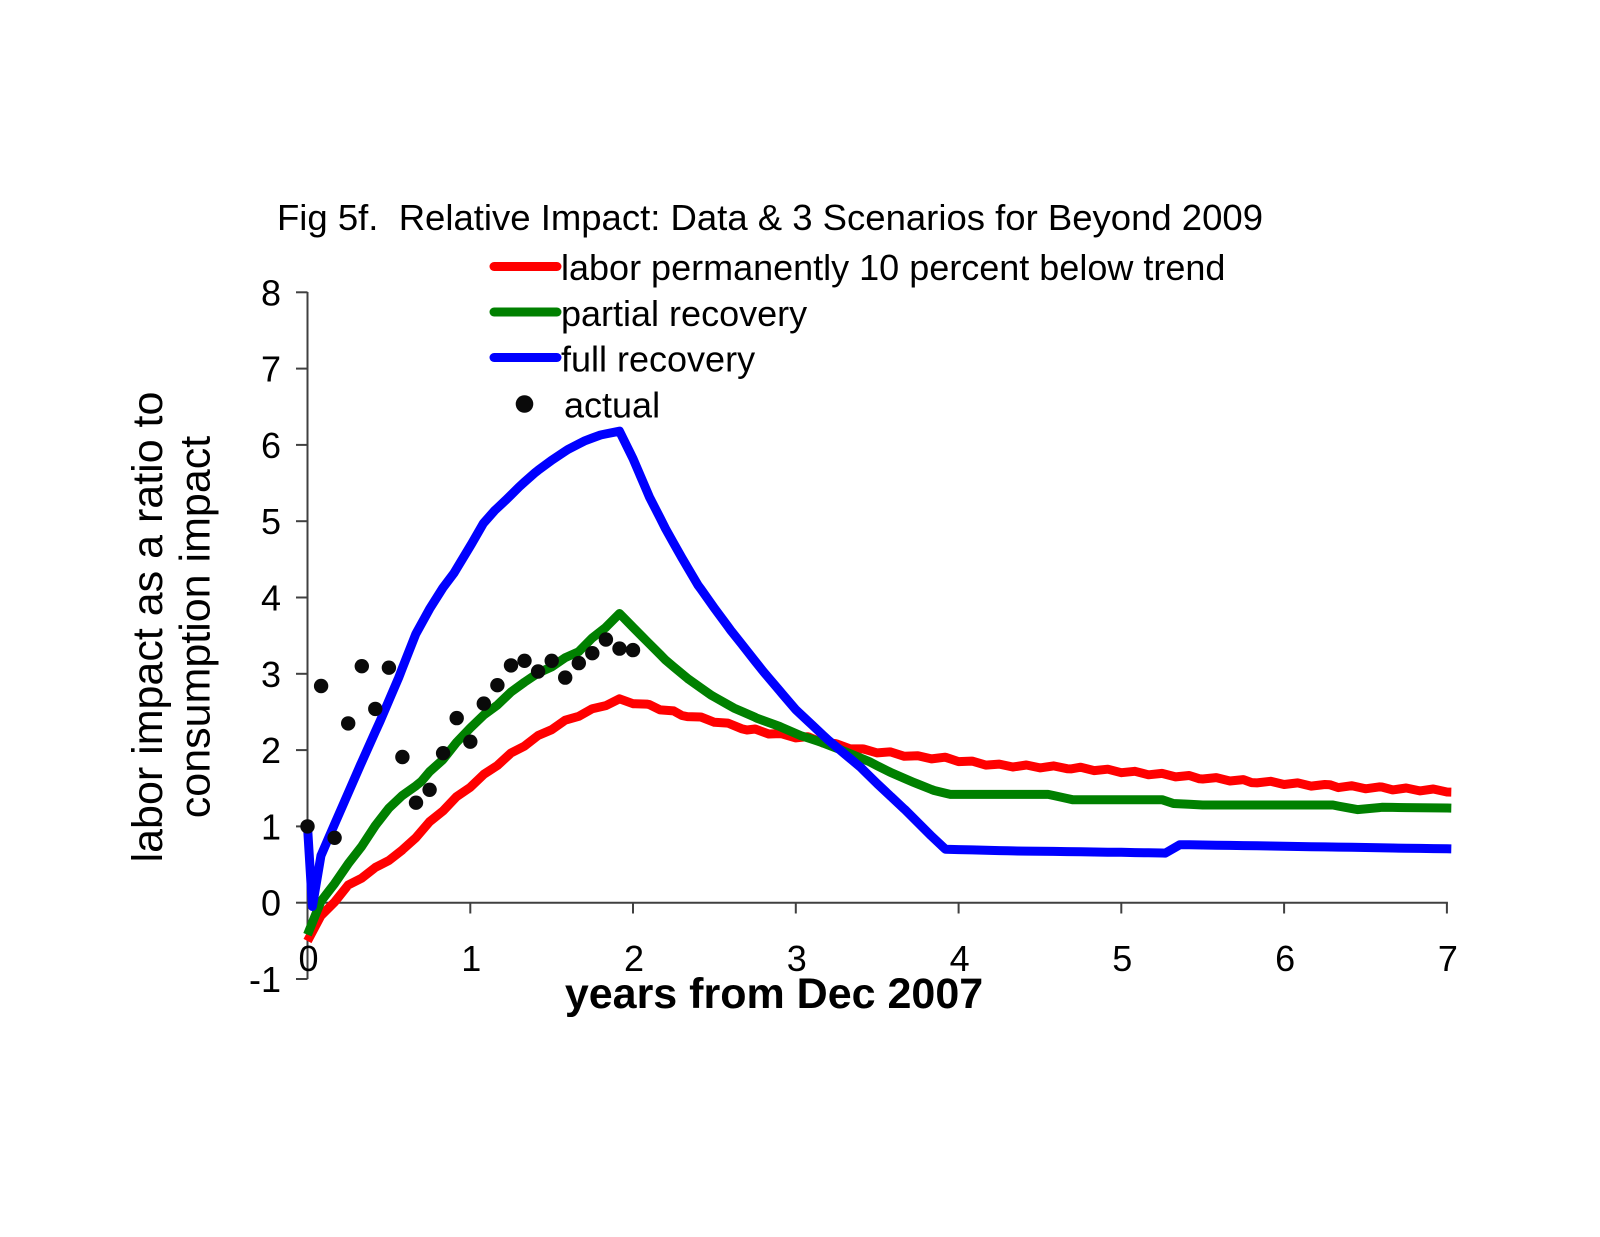  What do you see at coordinates (893, 267) in the screenshot?
I see `svg-text:labor permanently 10 percent b: labor permanently 10 percent below trend` at bounding box center [893, 267].